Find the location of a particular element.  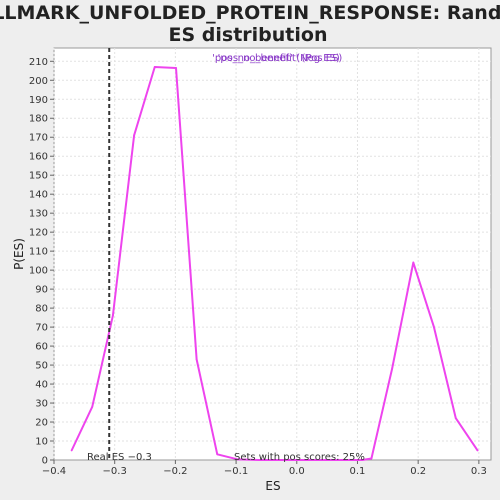

y-tick-label: 60 is located at coordinates (41, 347).